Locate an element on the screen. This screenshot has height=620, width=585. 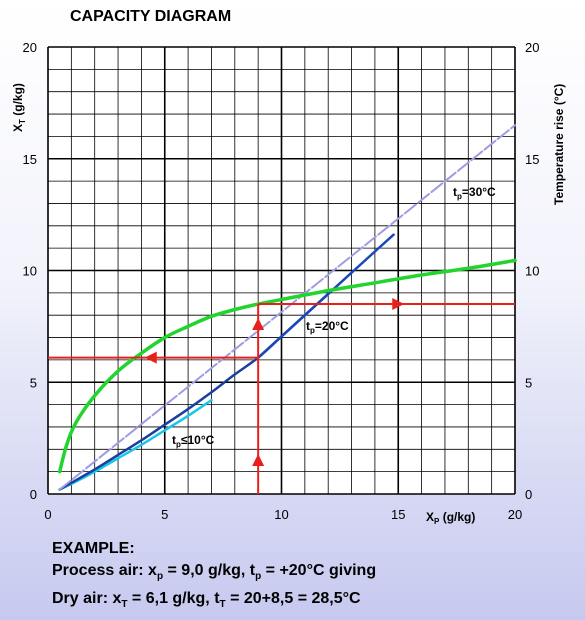
example-heading: EXAMPLE: is located at coordinates (93, 548).